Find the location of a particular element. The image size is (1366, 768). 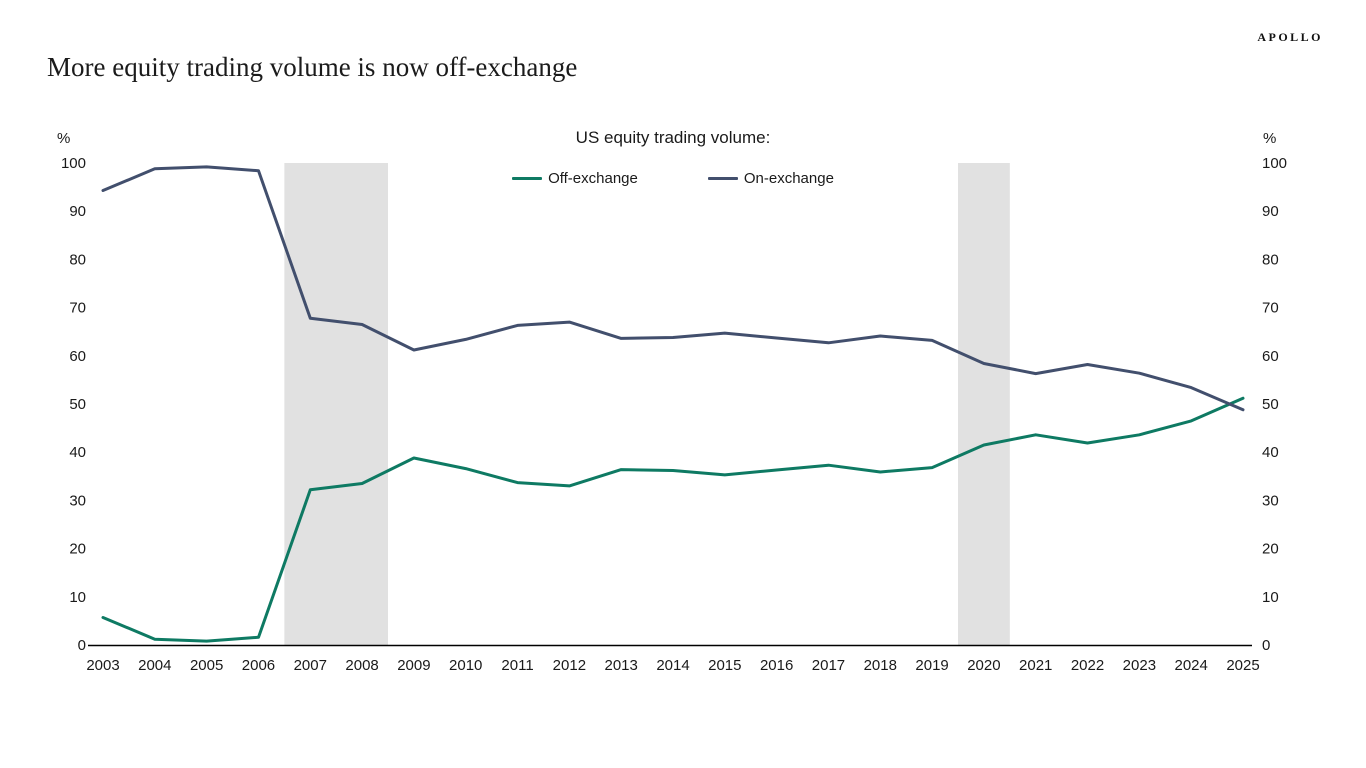

x-tick-label: 2014 is located at coordinates (672, 665).